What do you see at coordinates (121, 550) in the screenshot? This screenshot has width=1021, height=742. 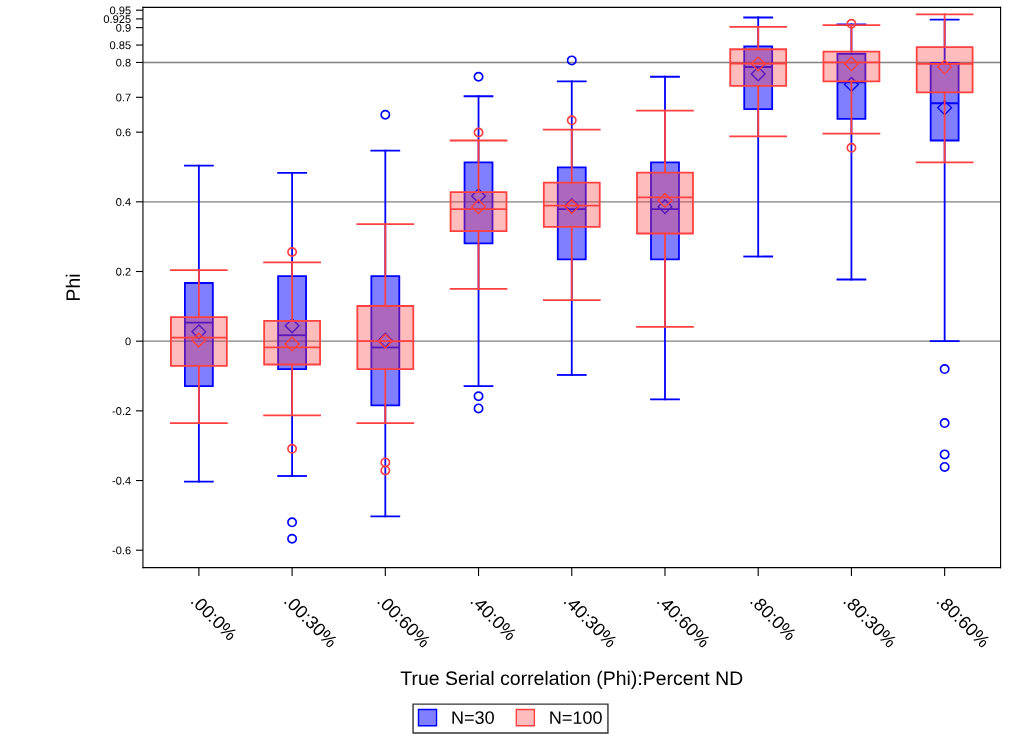 I see `y-tick-label: -0.6` at bounding box center [121, 550].